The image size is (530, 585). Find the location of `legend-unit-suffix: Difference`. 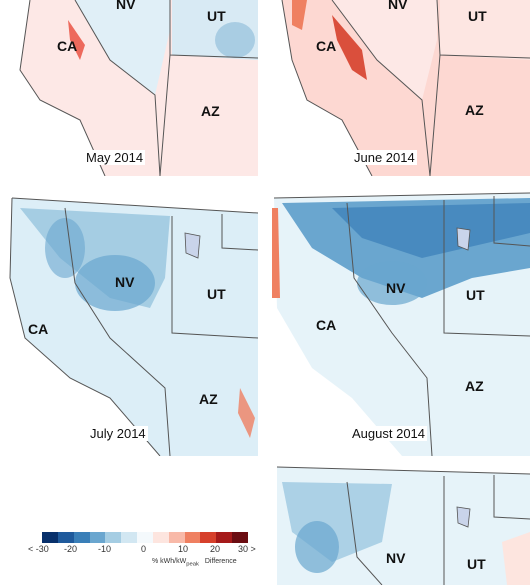

legend-unit-suffix: Difference is located at coordinates (220, 561).